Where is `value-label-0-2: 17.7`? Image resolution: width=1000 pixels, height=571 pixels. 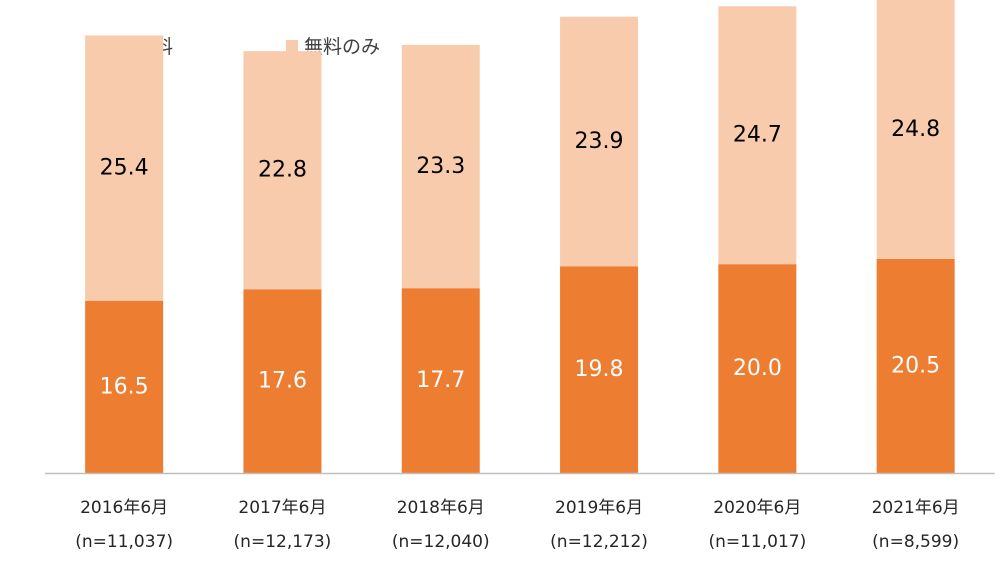
value-label-0-2: 17.7 is located at coordinates (440, 380).